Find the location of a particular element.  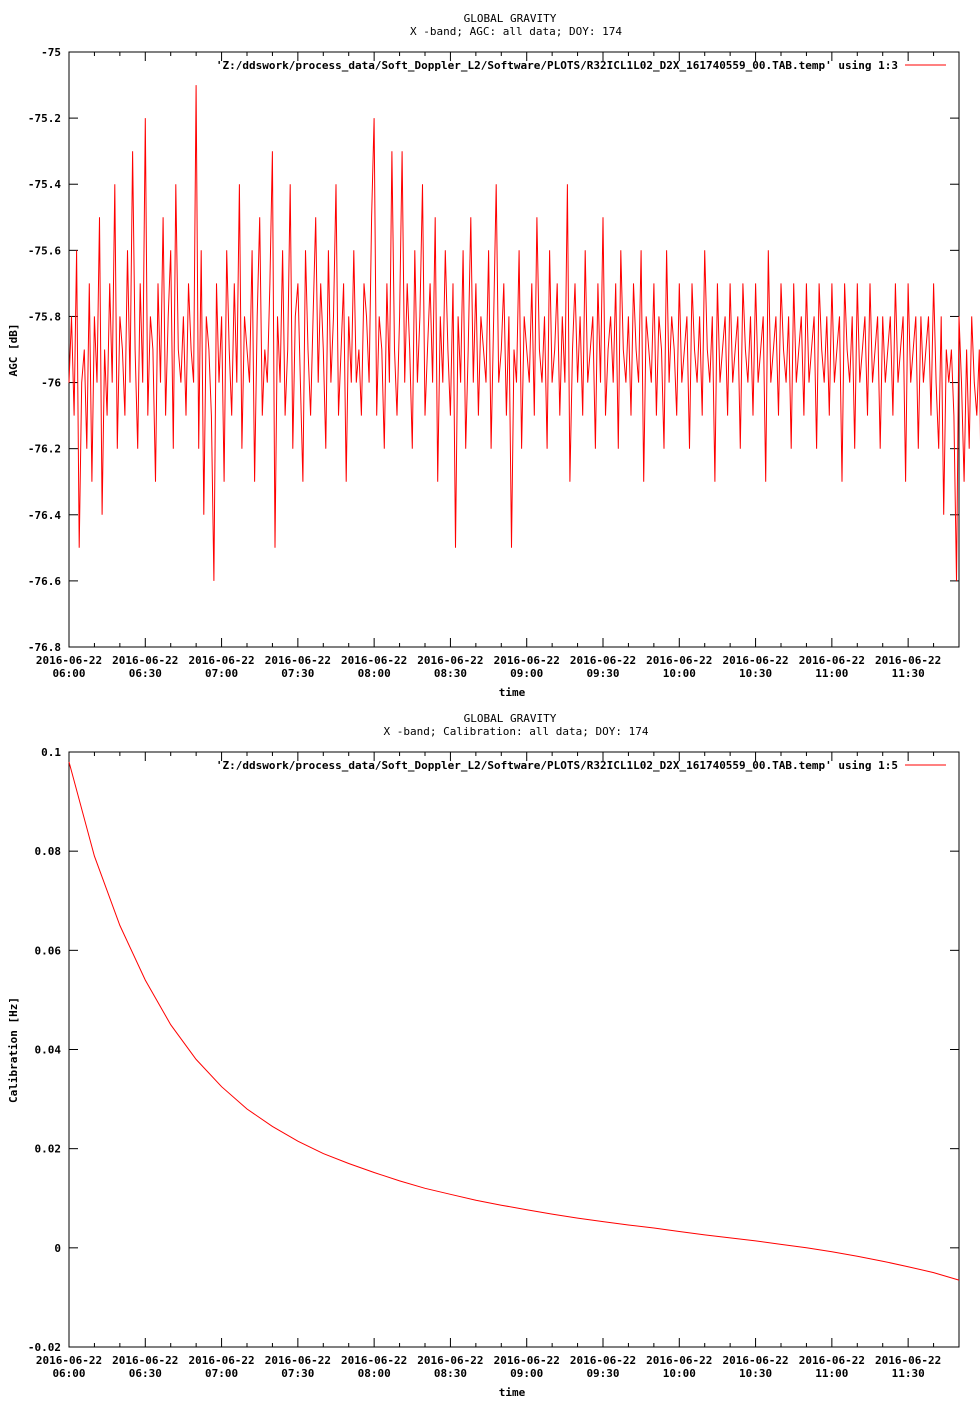

y-tick-label: -76.4 is located at coordinates (44, 515).